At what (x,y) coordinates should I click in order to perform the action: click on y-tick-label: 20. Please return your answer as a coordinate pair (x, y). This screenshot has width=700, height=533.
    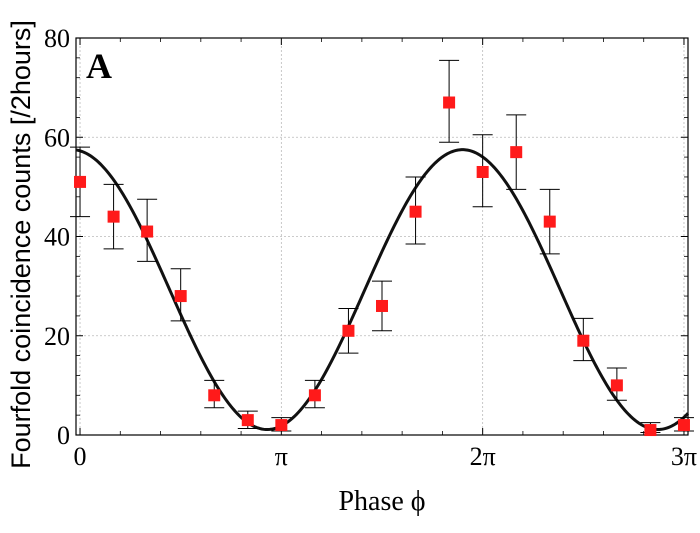
    Looking at the image, I should click on (57, 336).